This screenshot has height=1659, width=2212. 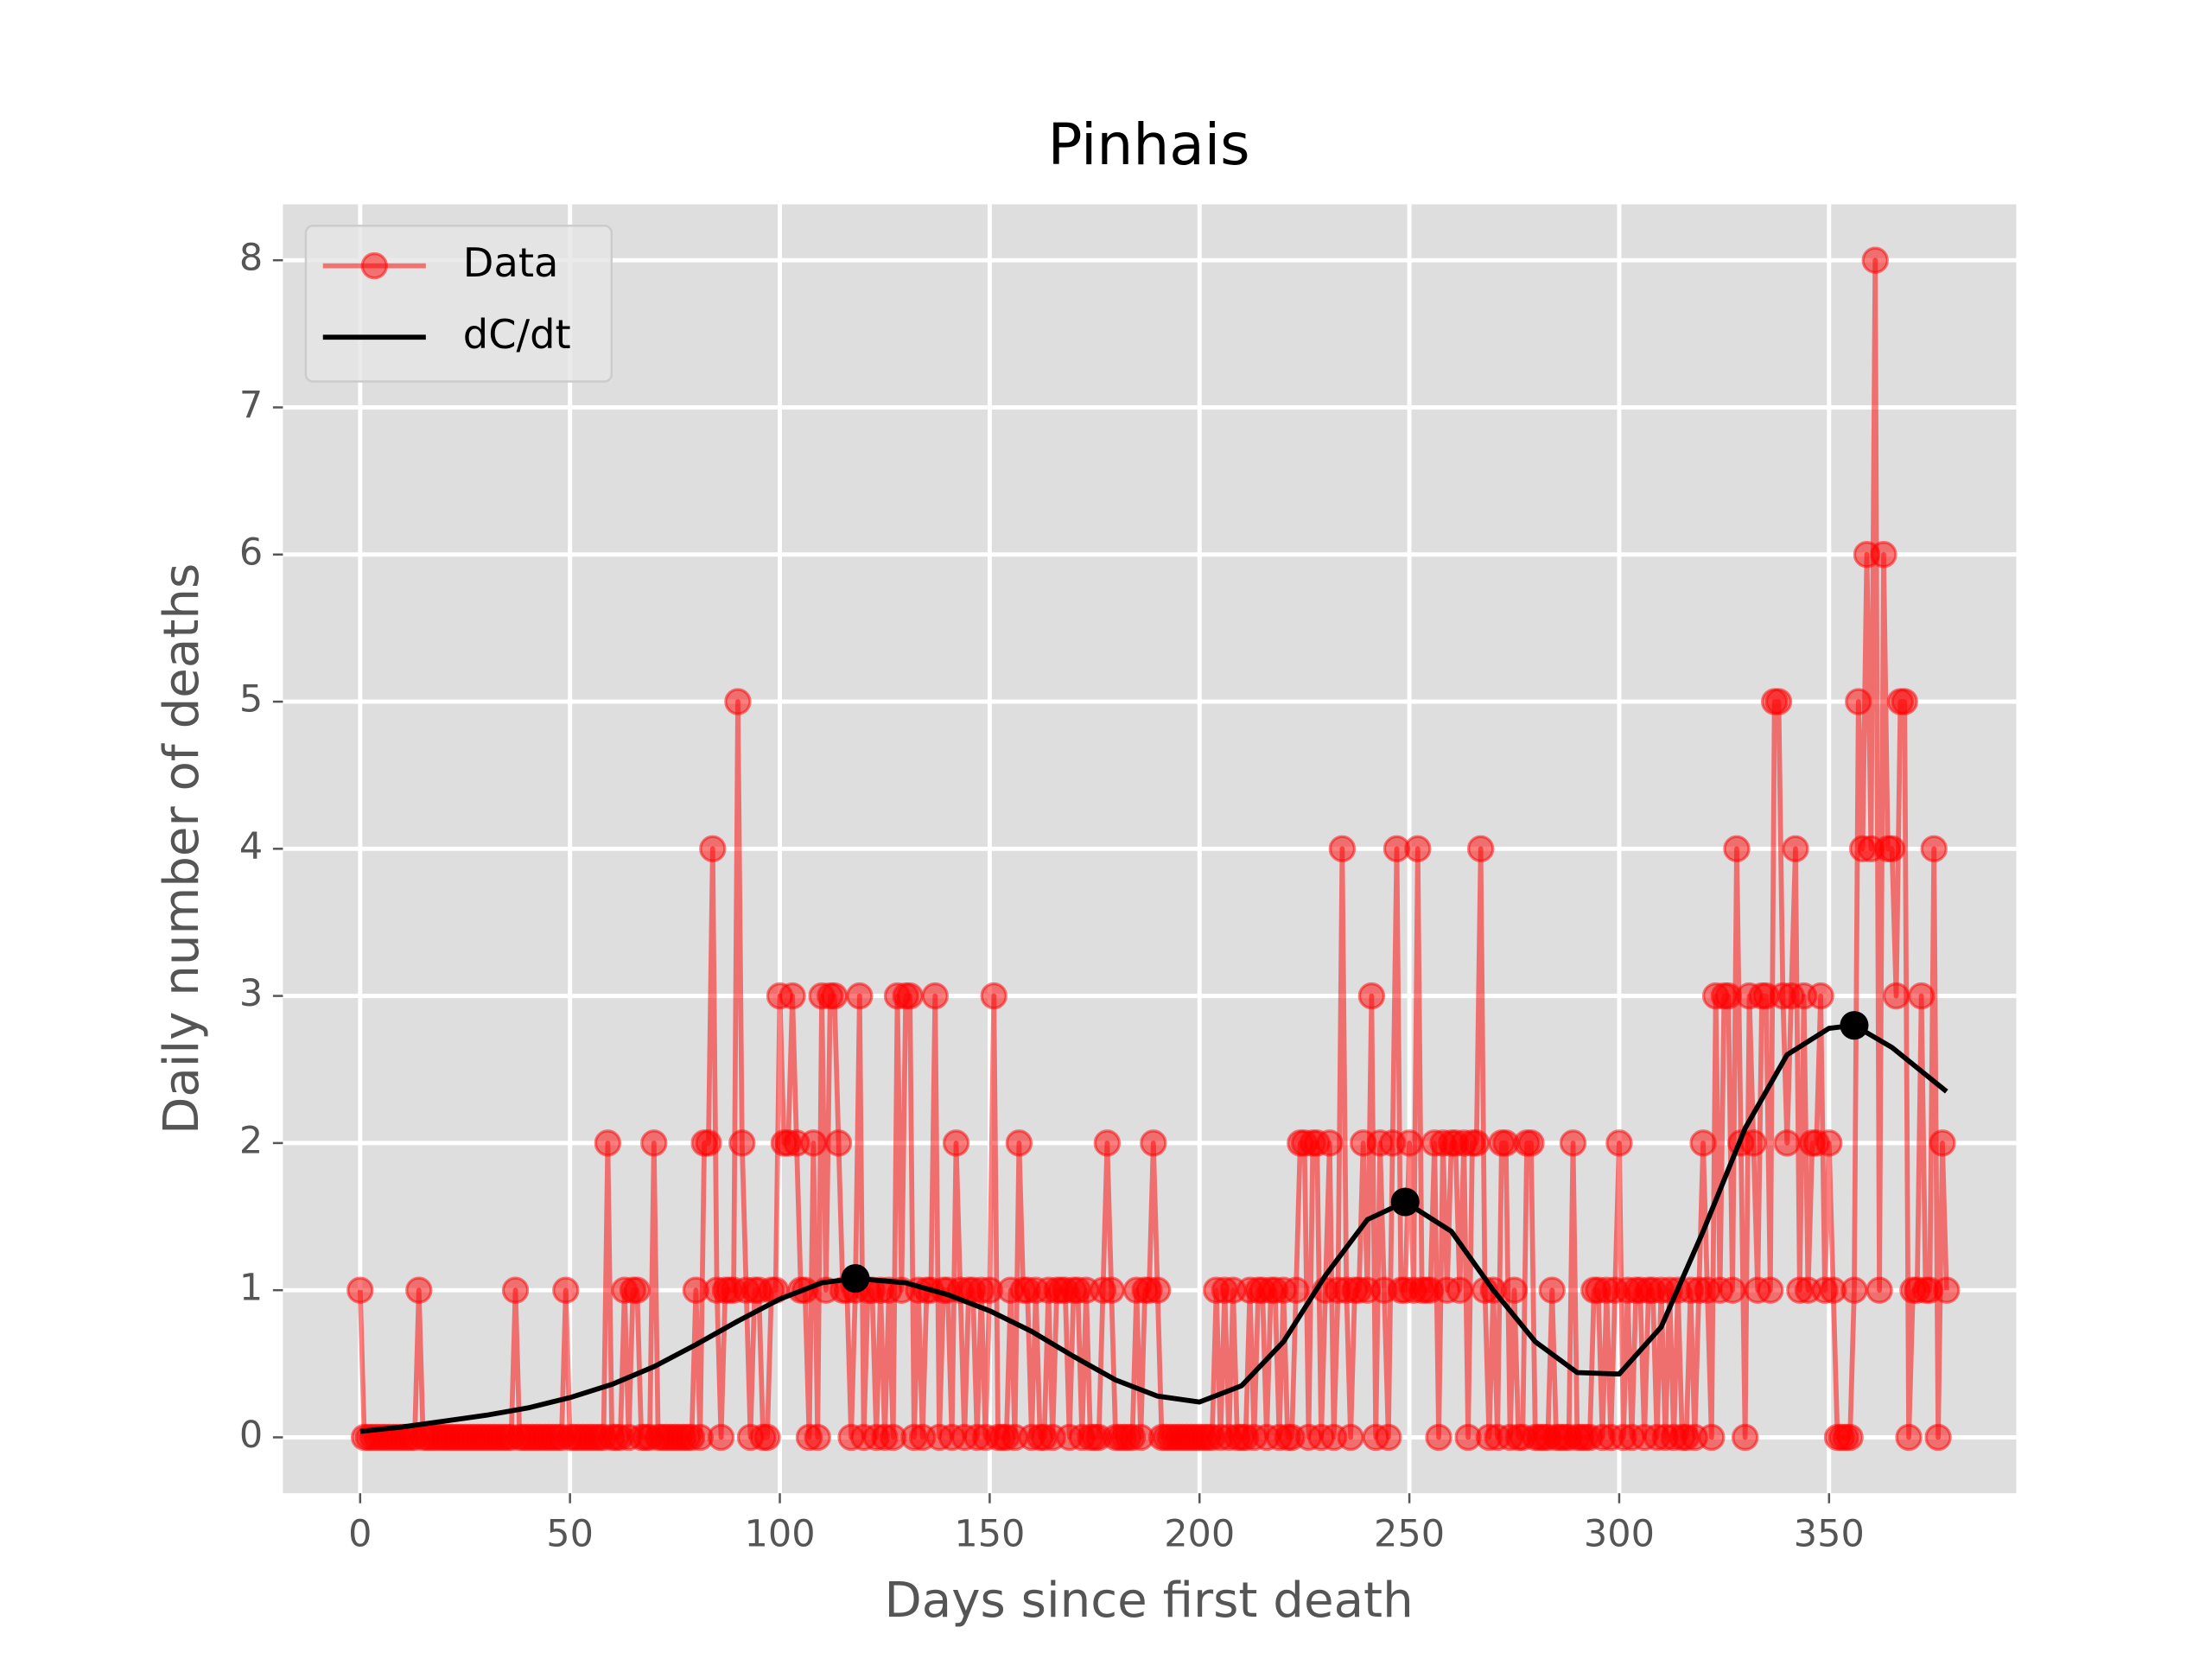 I want to click on legend-marker, so click(x=374, y=265).